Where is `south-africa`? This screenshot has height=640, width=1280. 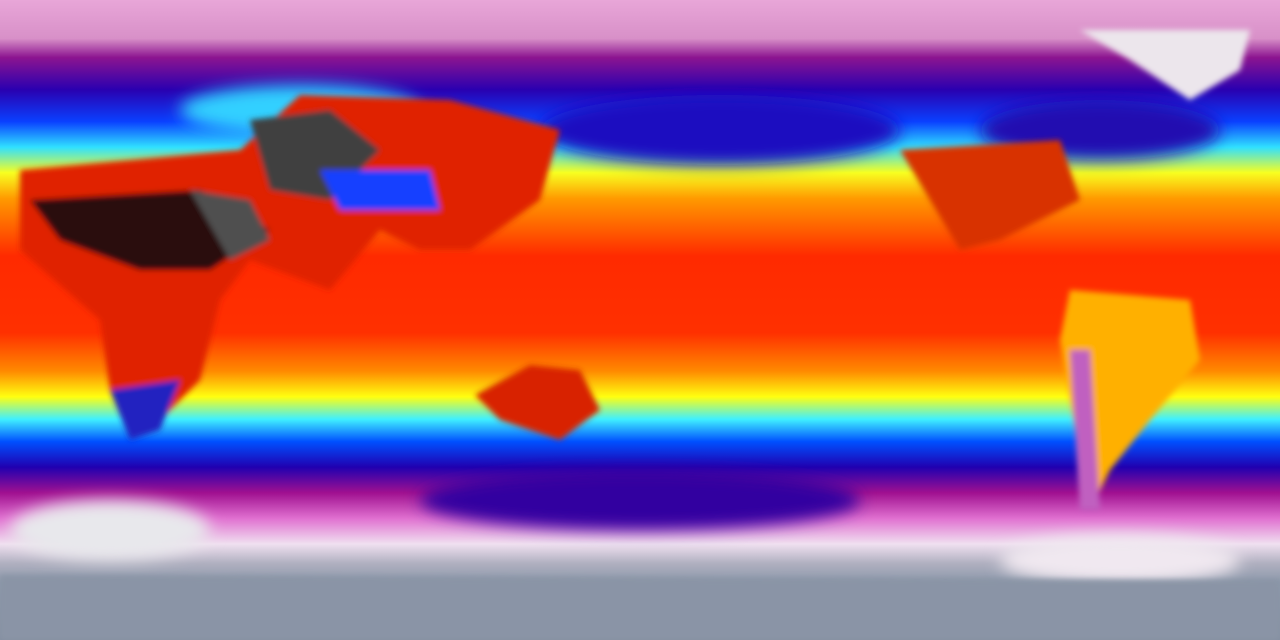
south-africa is located at coordinates (145, 410).